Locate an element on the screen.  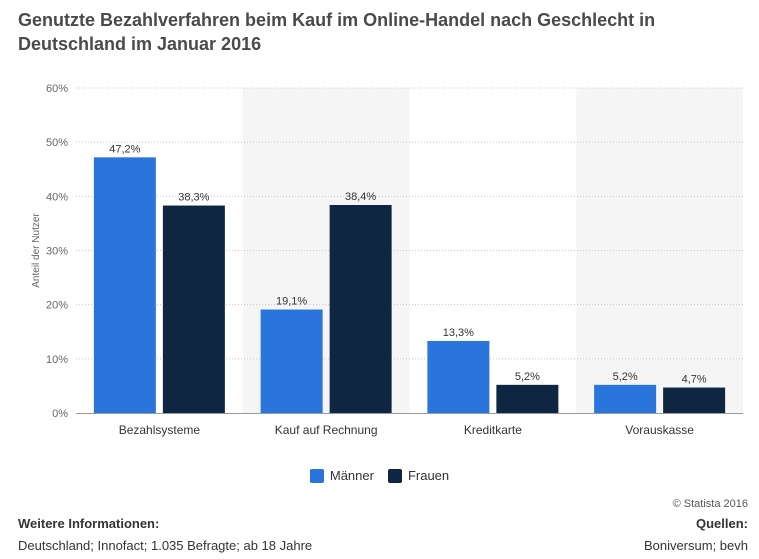
data-label: 47,2% is located at coordinates (124, 149).